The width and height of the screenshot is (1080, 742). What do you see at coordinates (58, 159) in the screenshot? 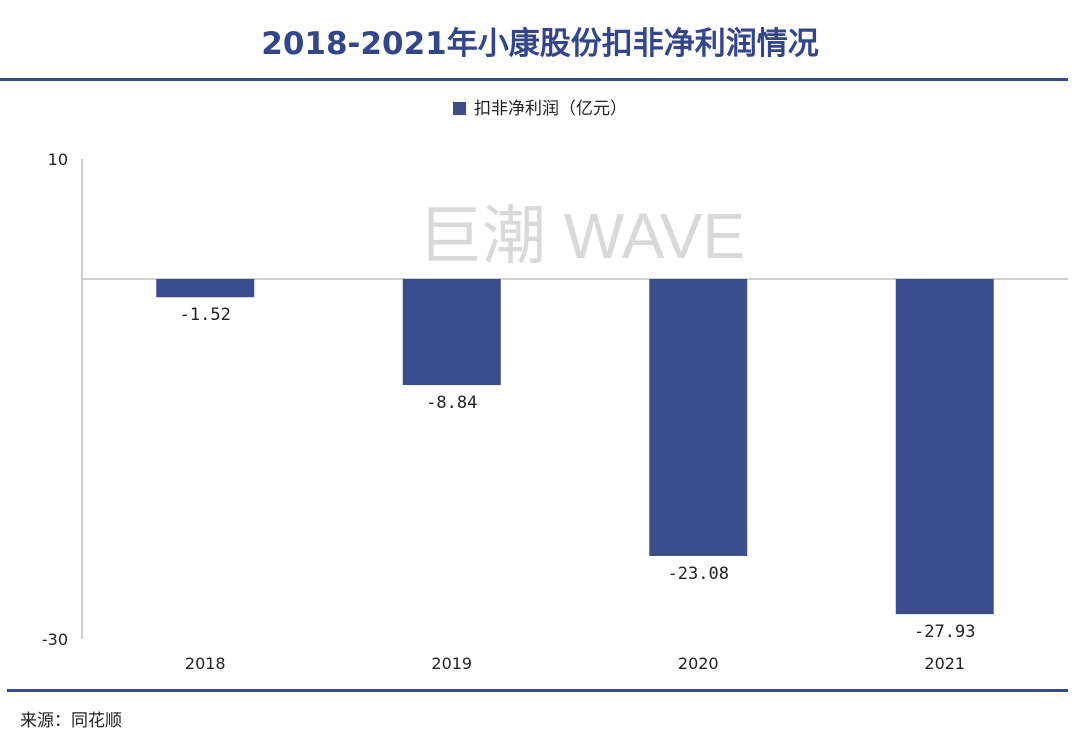
I see `y-tick-label: 10` at bounding box center [58, 159].